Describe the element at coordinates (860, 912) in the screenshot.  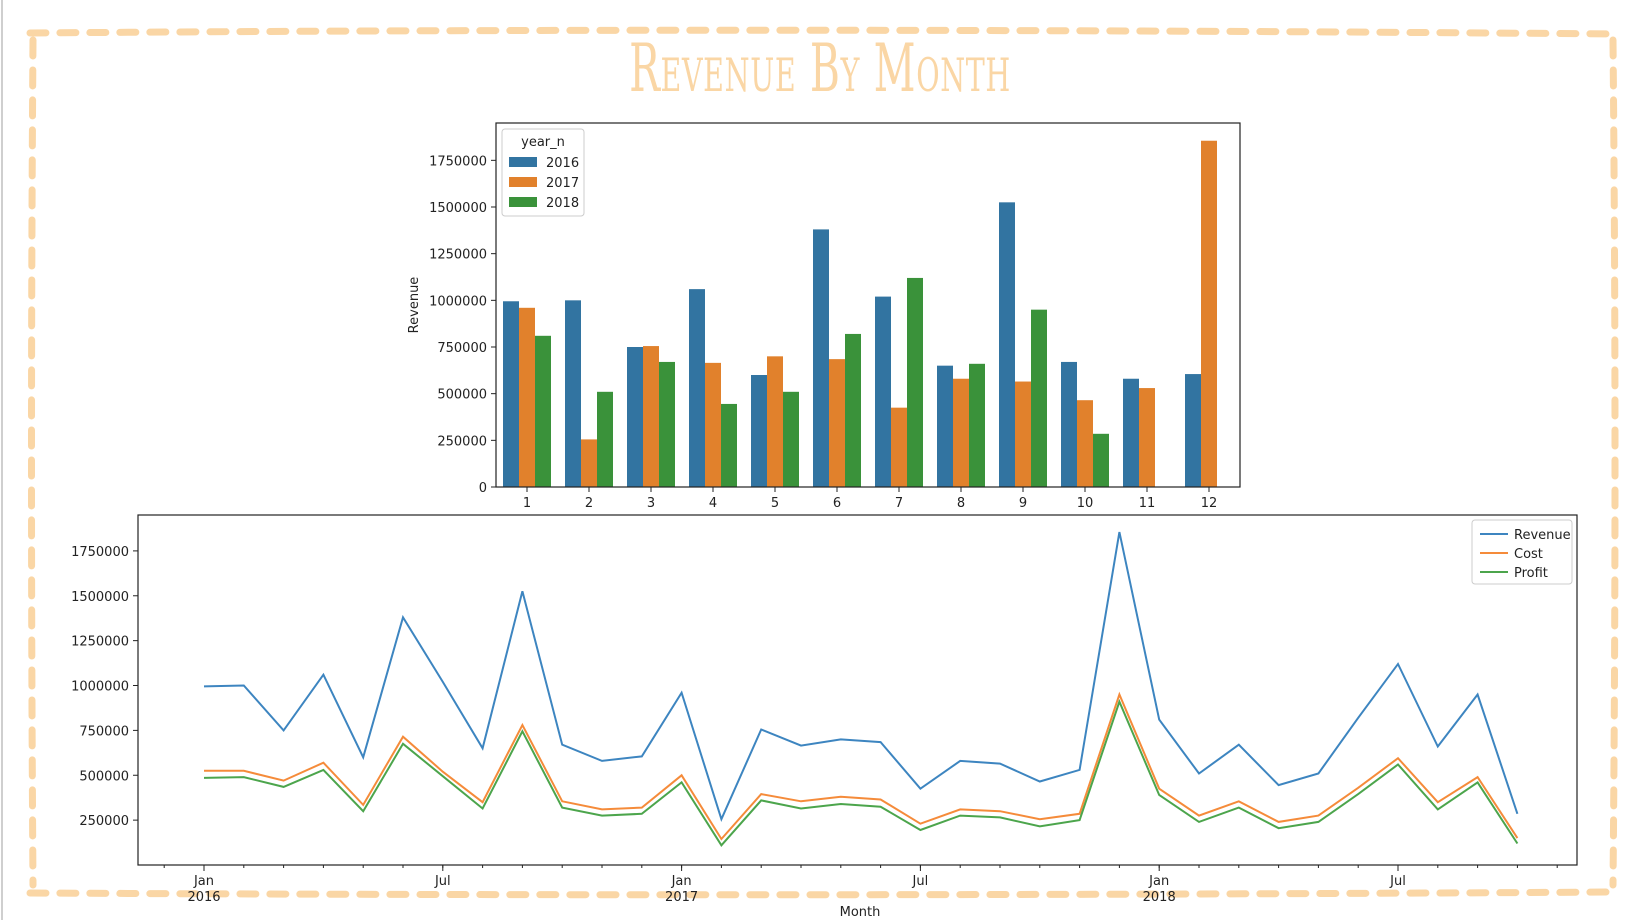
I see `x-axis-label: Month` at that location.